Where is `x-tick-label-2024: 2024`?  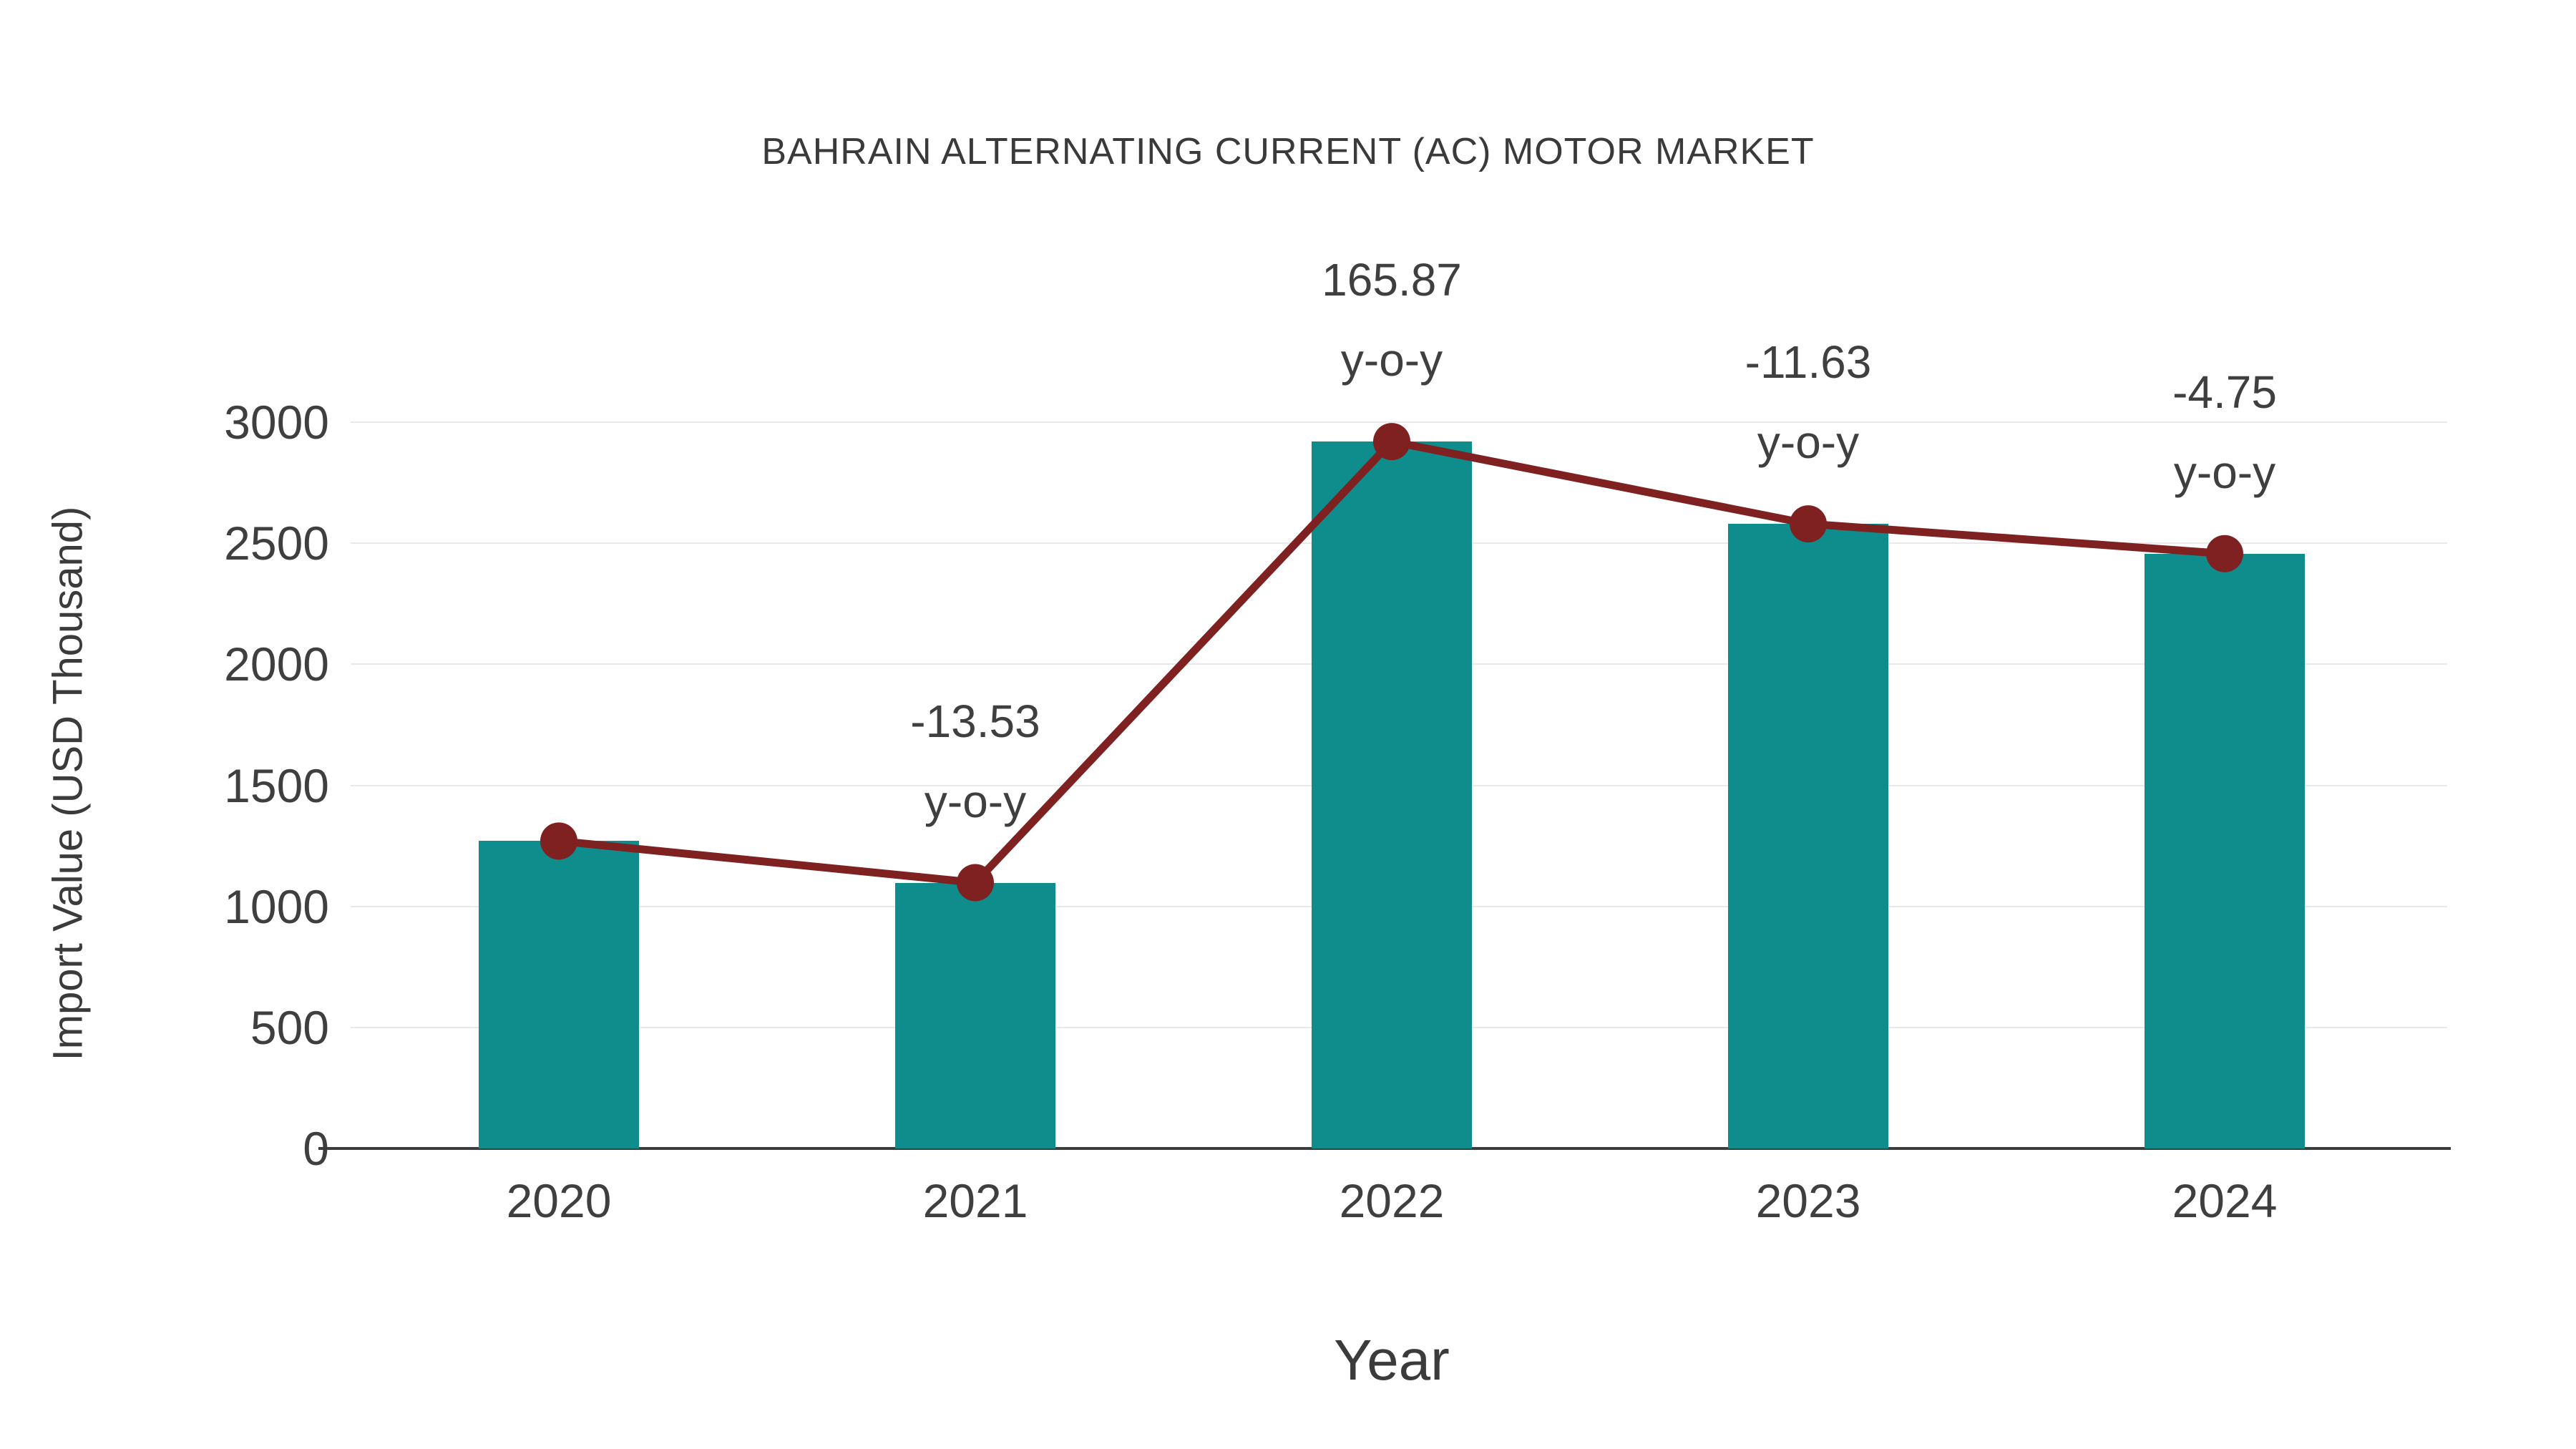
x-tick-label-2024: 2024 is located at coordinates (2225, 1200).